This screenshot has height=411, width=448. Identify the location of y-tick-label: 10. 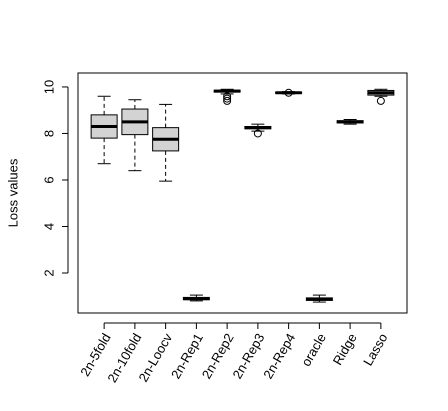
(48, 87).